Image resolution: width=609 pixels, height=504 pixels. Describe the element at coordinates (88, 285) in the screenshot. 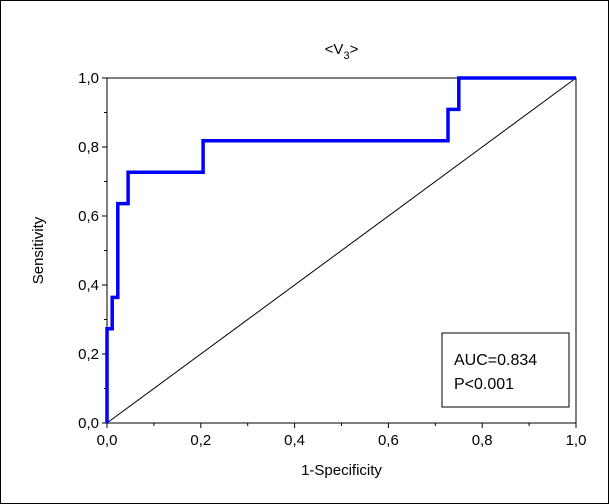

I see `y-tick-label: 0,4` at that location.